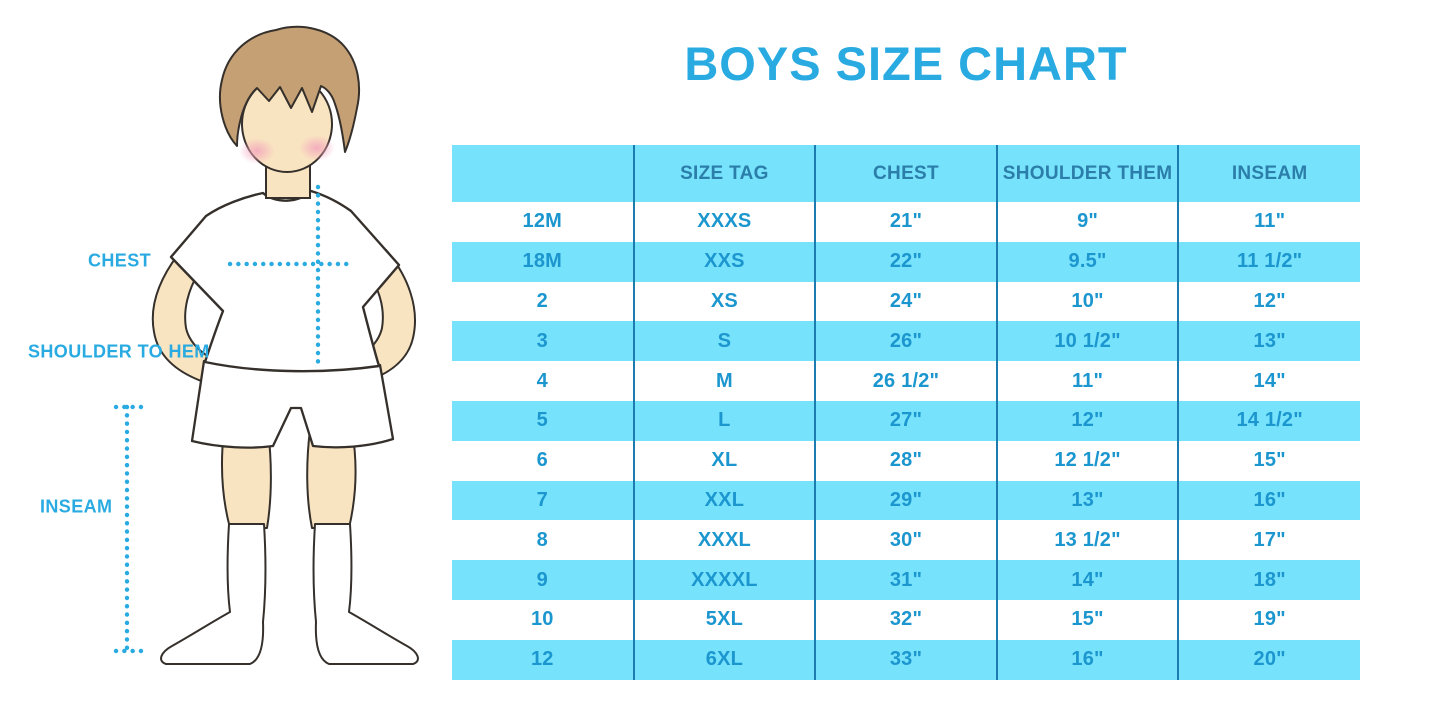 This screenshot has height=723, width=1445. Describe the element at coordinates (724, 261) in the screenshot. I see `value-cell: XXS` at that location.